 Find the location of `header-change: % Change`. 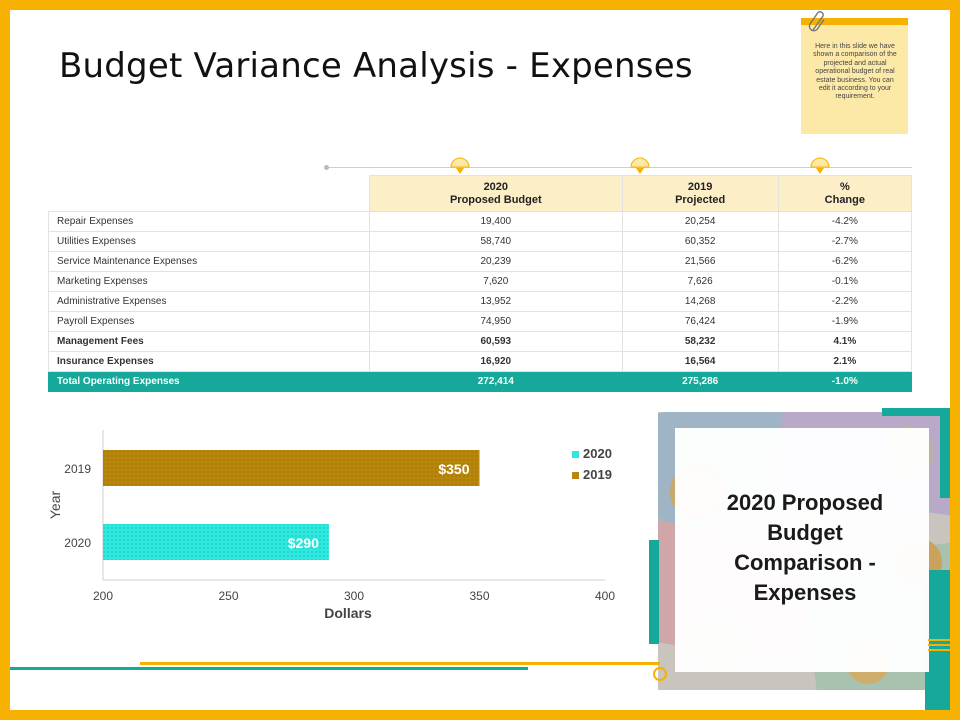

header-change: % Change is located at coordinates (845, 193).